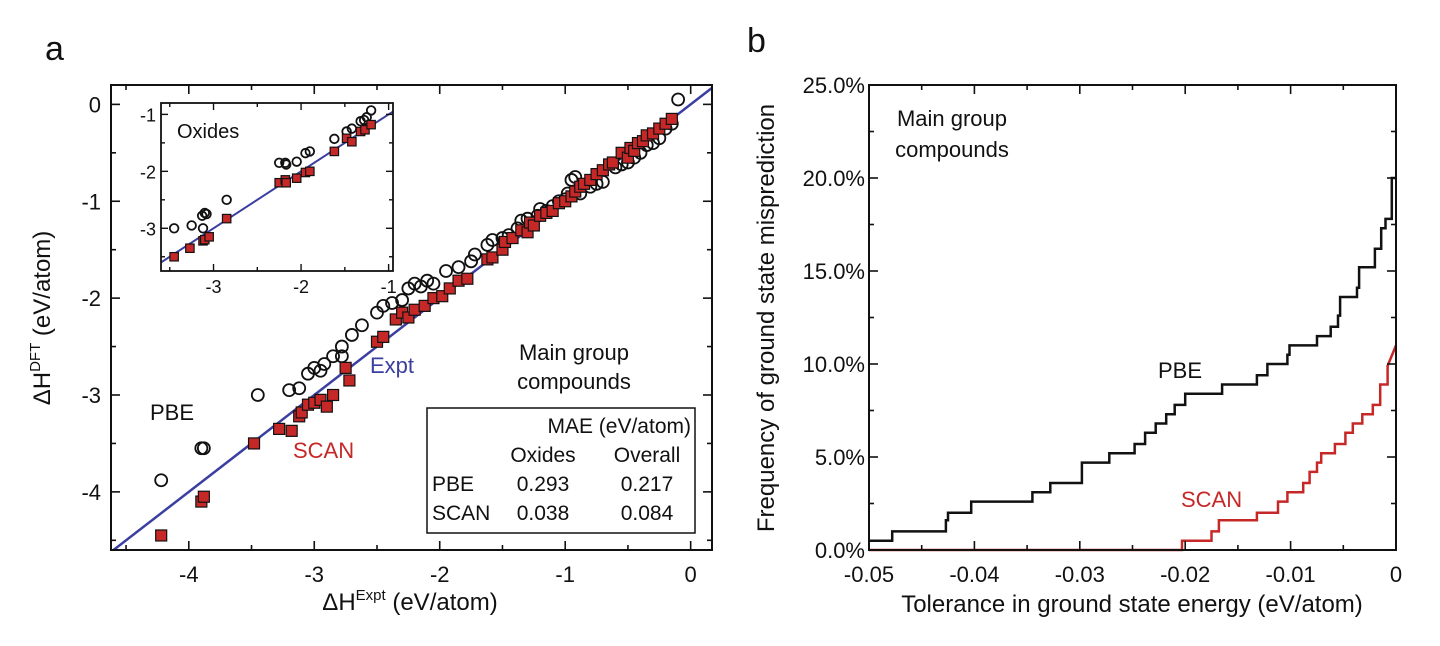  Describe the element at coordinates (208, 132) in the screenshot. I see `inset-title: Oxides` at that location.